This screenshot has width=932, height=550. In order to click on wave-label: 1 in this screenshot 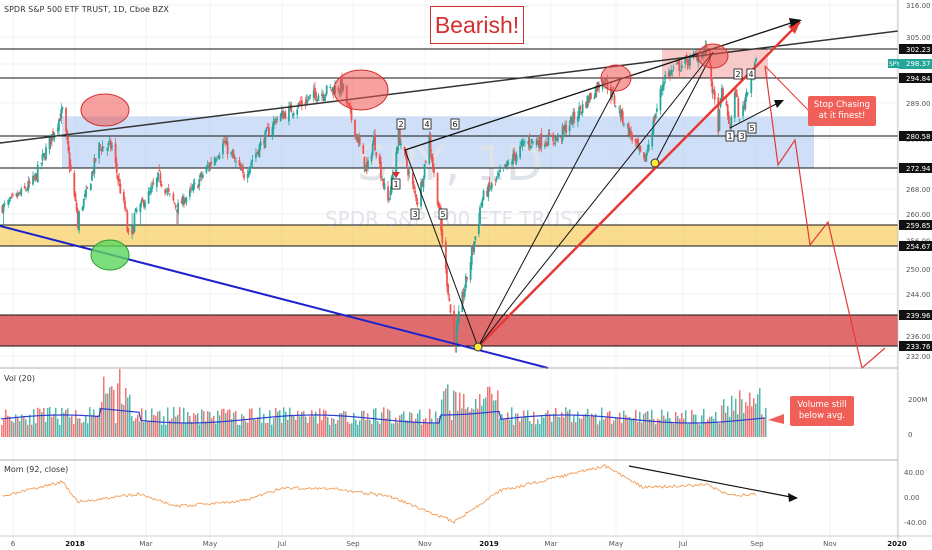, I will do `click(729, 136)`.